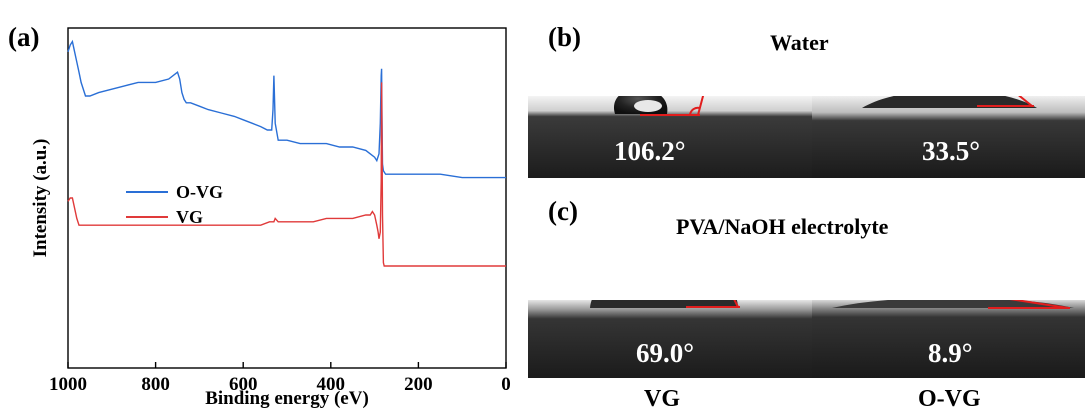 The image size is (1085, 414). What do you see at coordinates (331, 384) in the screenshot?
I see `x-tick-label: 400` at bounding box center [331, 384].